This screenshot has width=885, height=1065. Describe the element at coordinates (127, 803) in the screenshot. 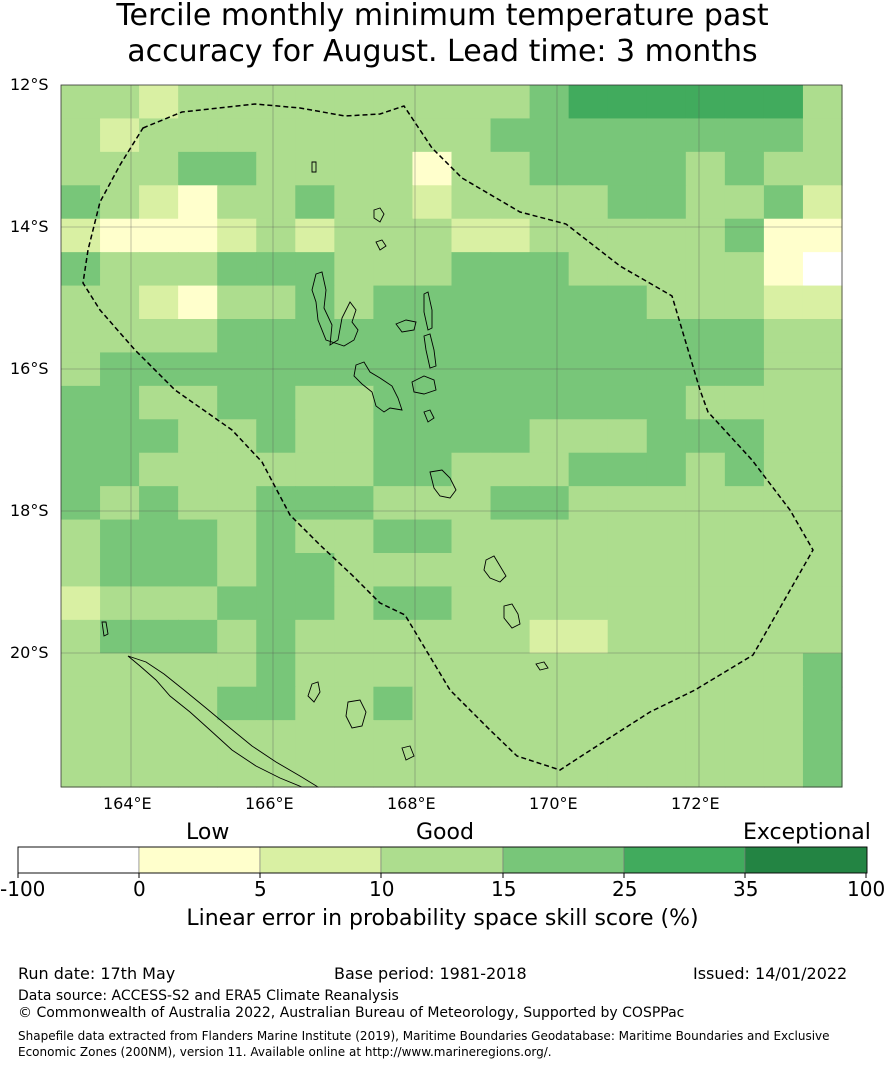

I see `lon-label: 164°E` at that location.